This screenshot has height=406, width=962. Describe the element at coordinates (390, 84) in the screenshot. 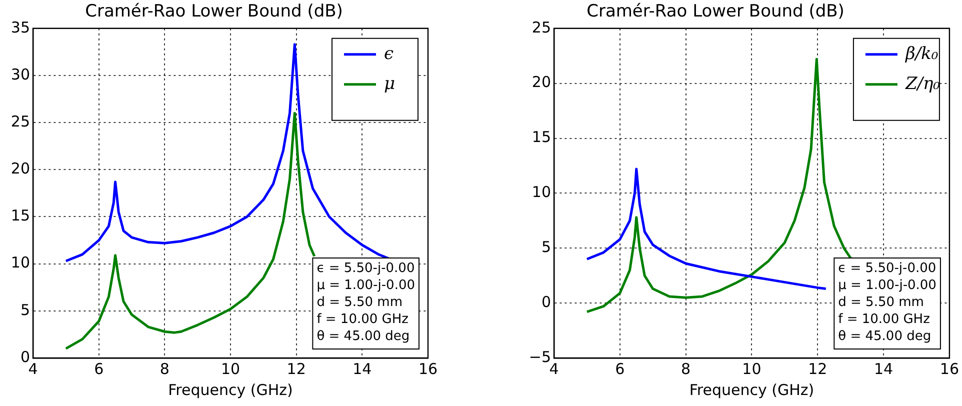

I see `legend-label: μ` at that location.